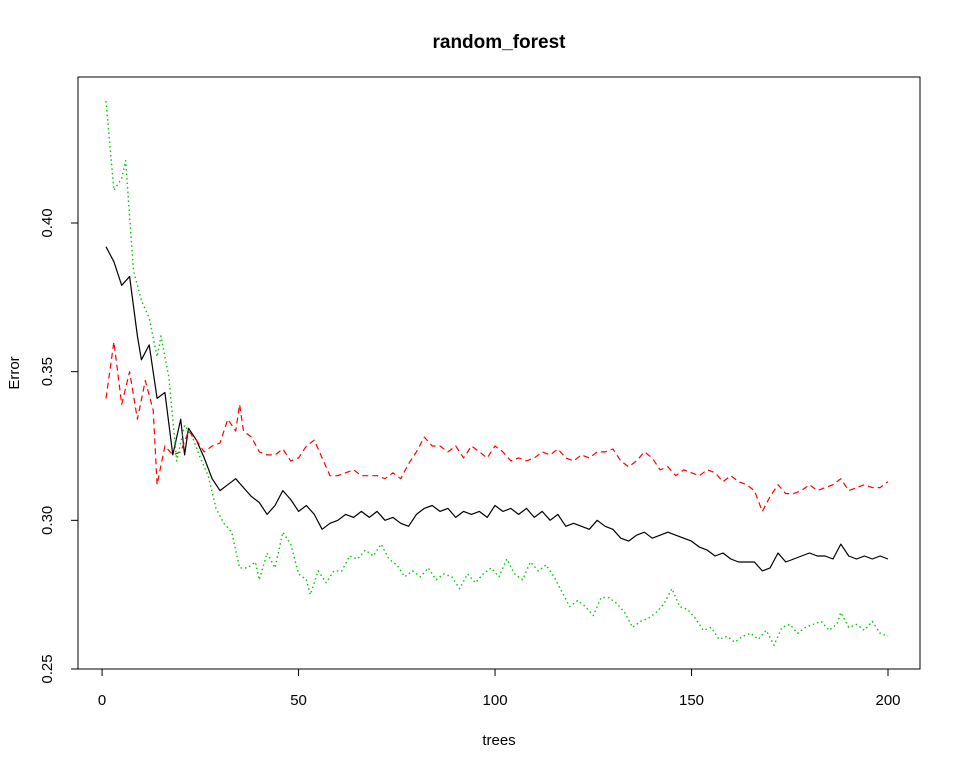 Image resolution: width=960 pixels, height=768 pixels. I want to click on x-tick-label: 50, so click(298, 700).